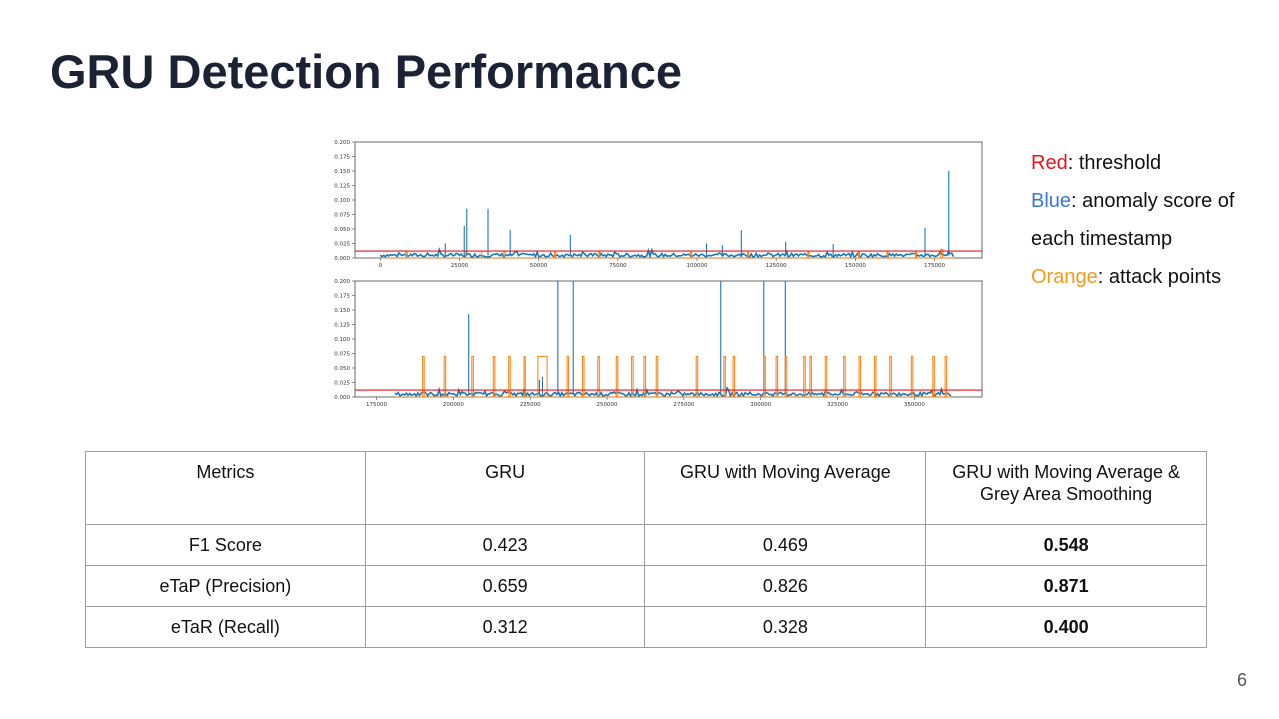  I want to click on metric-value-best: 0.548, so click(1066, 545).